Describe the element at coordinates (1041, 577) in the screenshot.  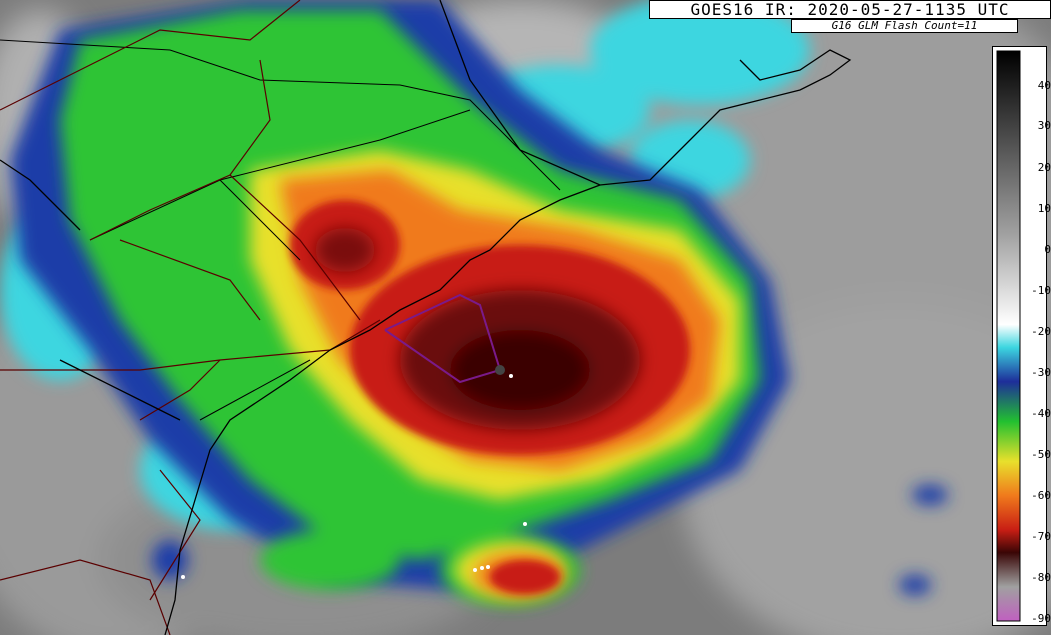
I see `colorbar-tick: -80` at that location.